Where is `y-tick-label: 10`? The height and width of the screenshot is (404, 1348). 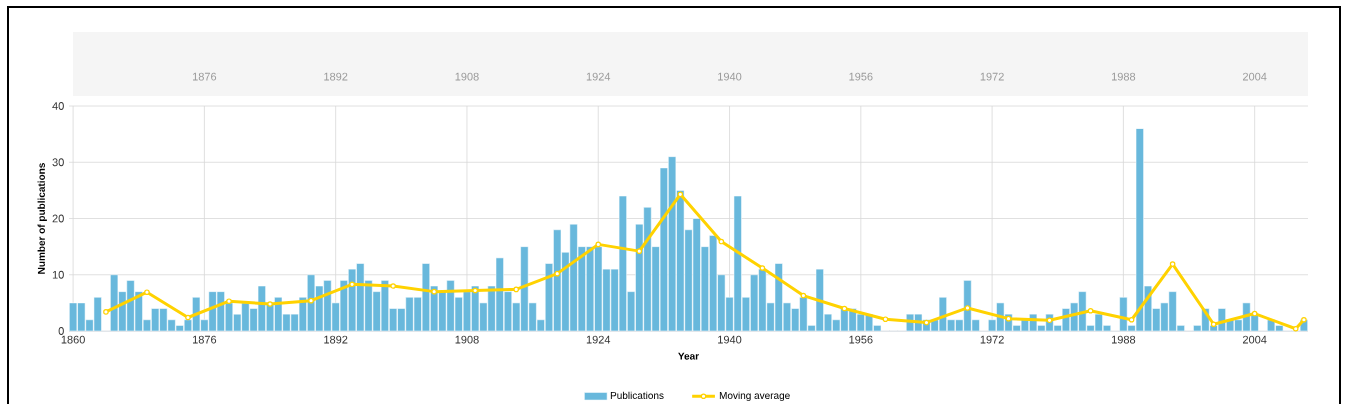 y-tick-label: 10 is located at coordinates (58, 274).